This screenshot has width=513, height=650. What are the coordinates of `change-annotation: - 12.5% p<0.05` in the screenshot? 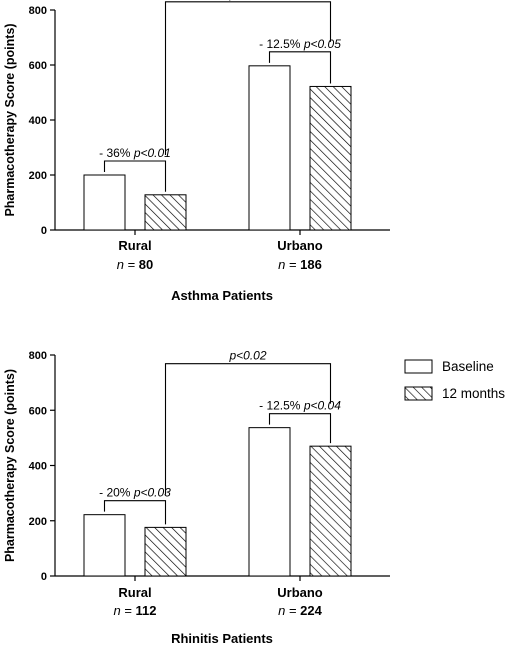 It's located at (300, 44).